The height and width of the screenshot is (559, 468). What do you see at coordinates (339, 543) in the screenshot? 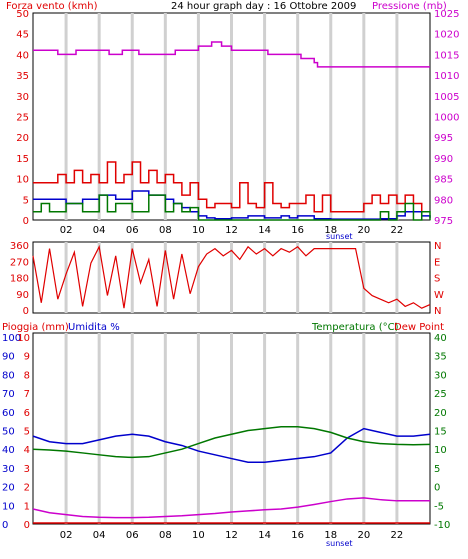
I see `sunset-label-3: sunset` at bounding box center [339, 543].